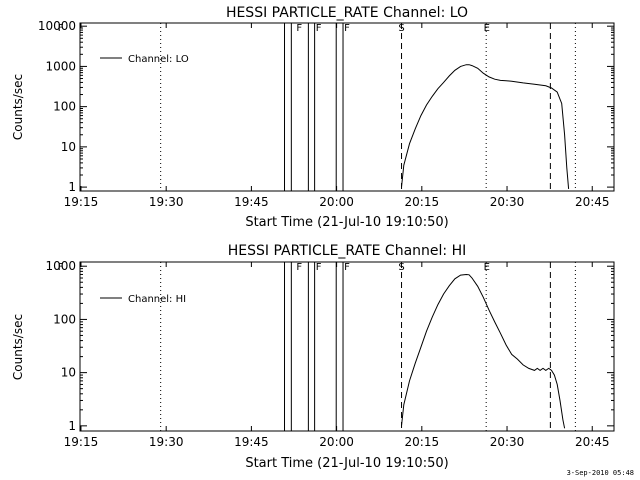 This screenshot has width=640, height=480. Describe the element at coordinates (157, 299) in the screenshot. I see `legend-entry: Channel: HI` at that location.